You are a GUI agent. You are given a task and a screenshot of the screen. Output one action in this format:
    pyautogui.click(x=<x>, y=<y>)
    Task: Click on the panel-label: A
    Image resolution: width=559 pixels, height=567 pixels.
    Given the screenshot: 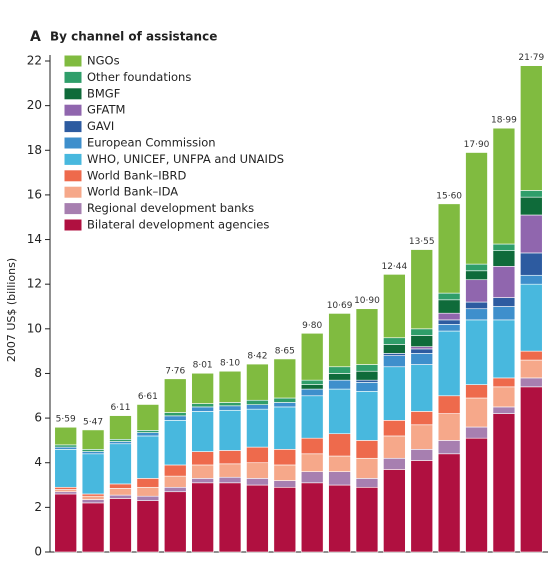 What is the action you would take?
    pyautogui.click(x=35, y=37)
    